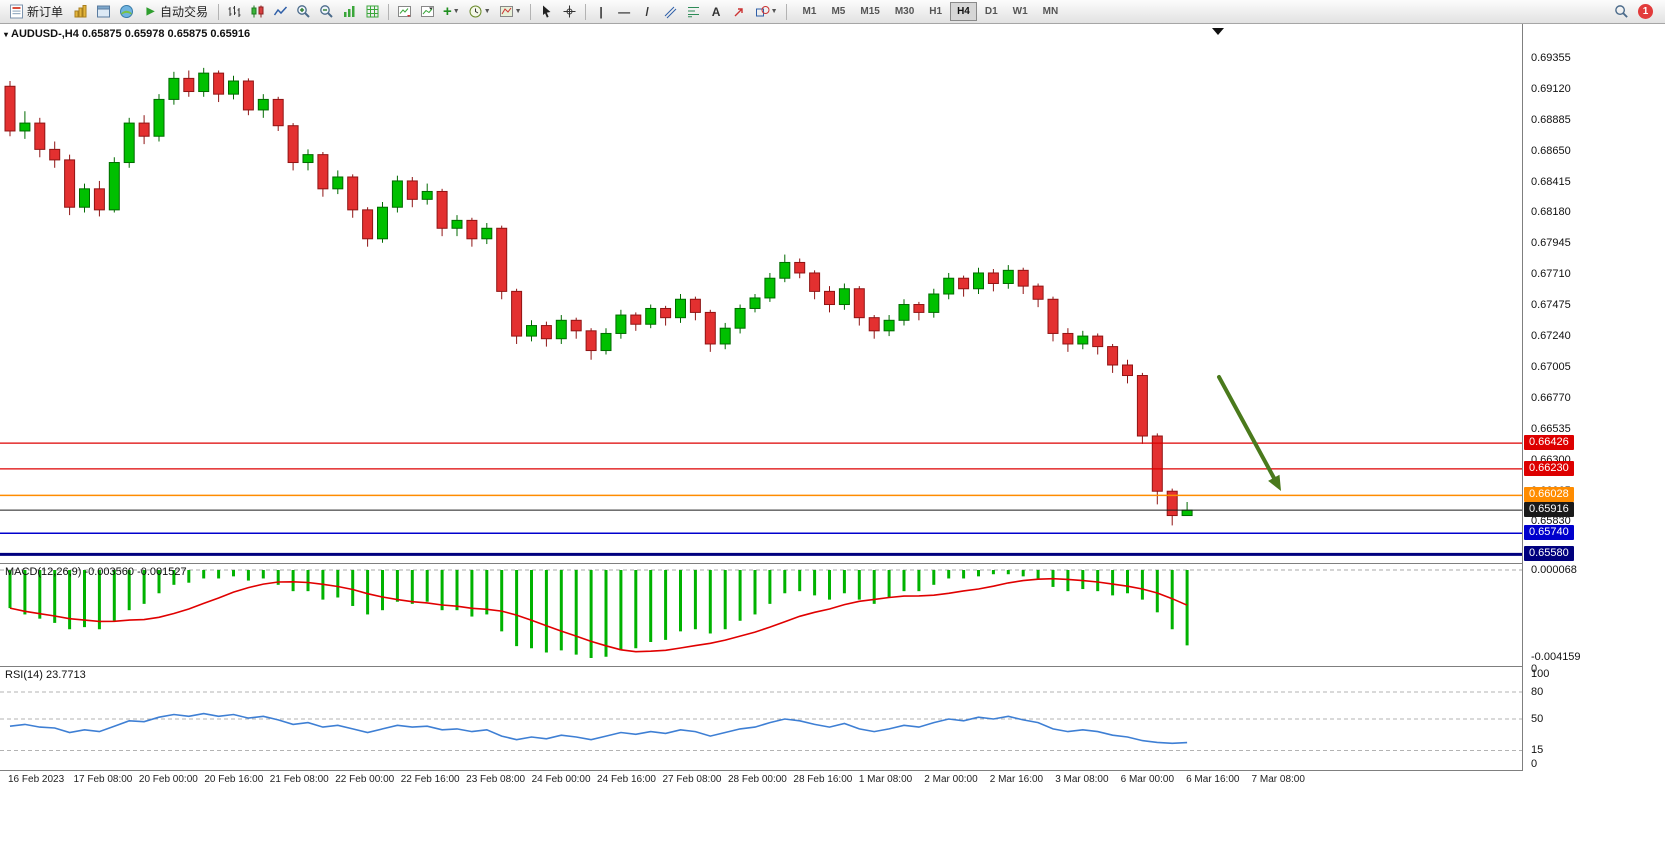 The height and width of the screenshot is (841, 1665). I want to click on macd-svg, so click(761, 614).